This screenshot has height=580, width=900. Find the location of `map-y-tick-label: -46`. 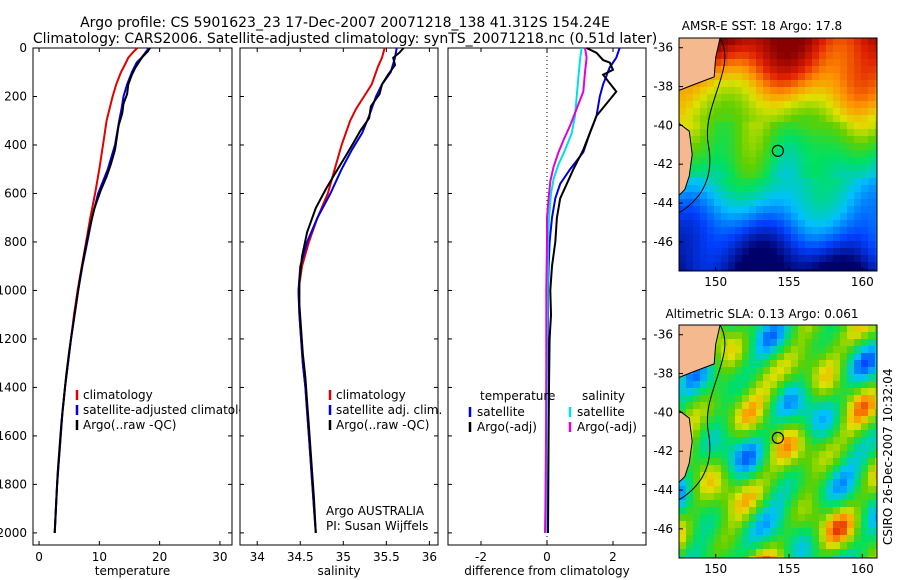

map-y-tick-label: -46 is located at coordinates (663, 242).